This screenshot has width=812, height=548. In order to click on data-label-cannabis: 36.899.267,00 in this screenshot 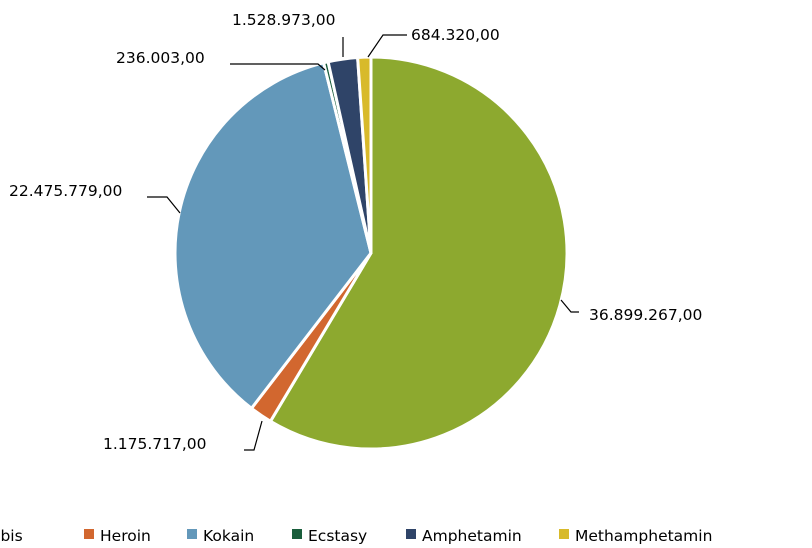, I will do `click(645, 315)`.